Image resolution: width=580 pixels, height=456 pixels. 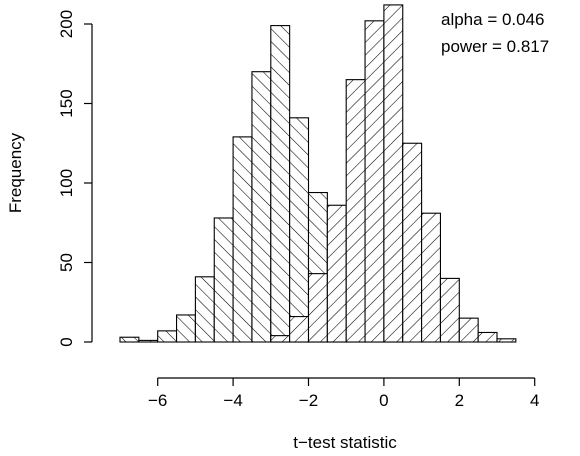 What do you see at coordinates (66, 24) in the screenshot?
I see `y-tick-label: 200` at bounding box center [66, 24].